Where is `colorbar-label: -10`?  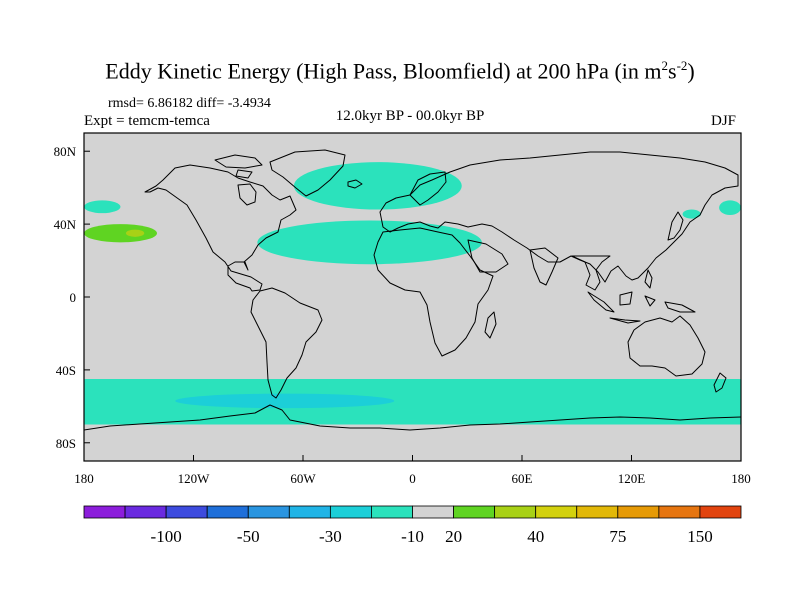 colorbar-label: -10 is located at coordinates (412, 536).